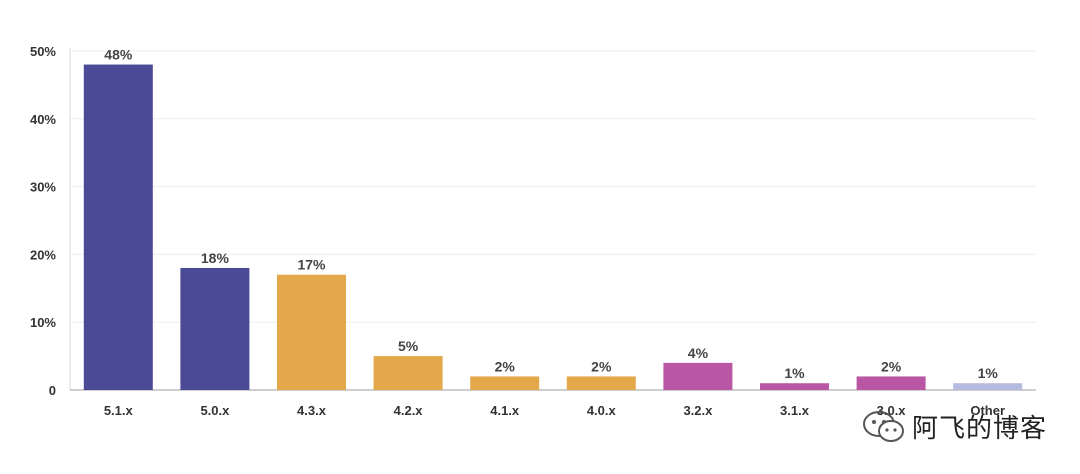 The image size is (1080, 474). What do you see at coordinates (795, 410) in the screenshot?
I see `x-tick-label: 3.1.x` at bounding box center [795, 410].